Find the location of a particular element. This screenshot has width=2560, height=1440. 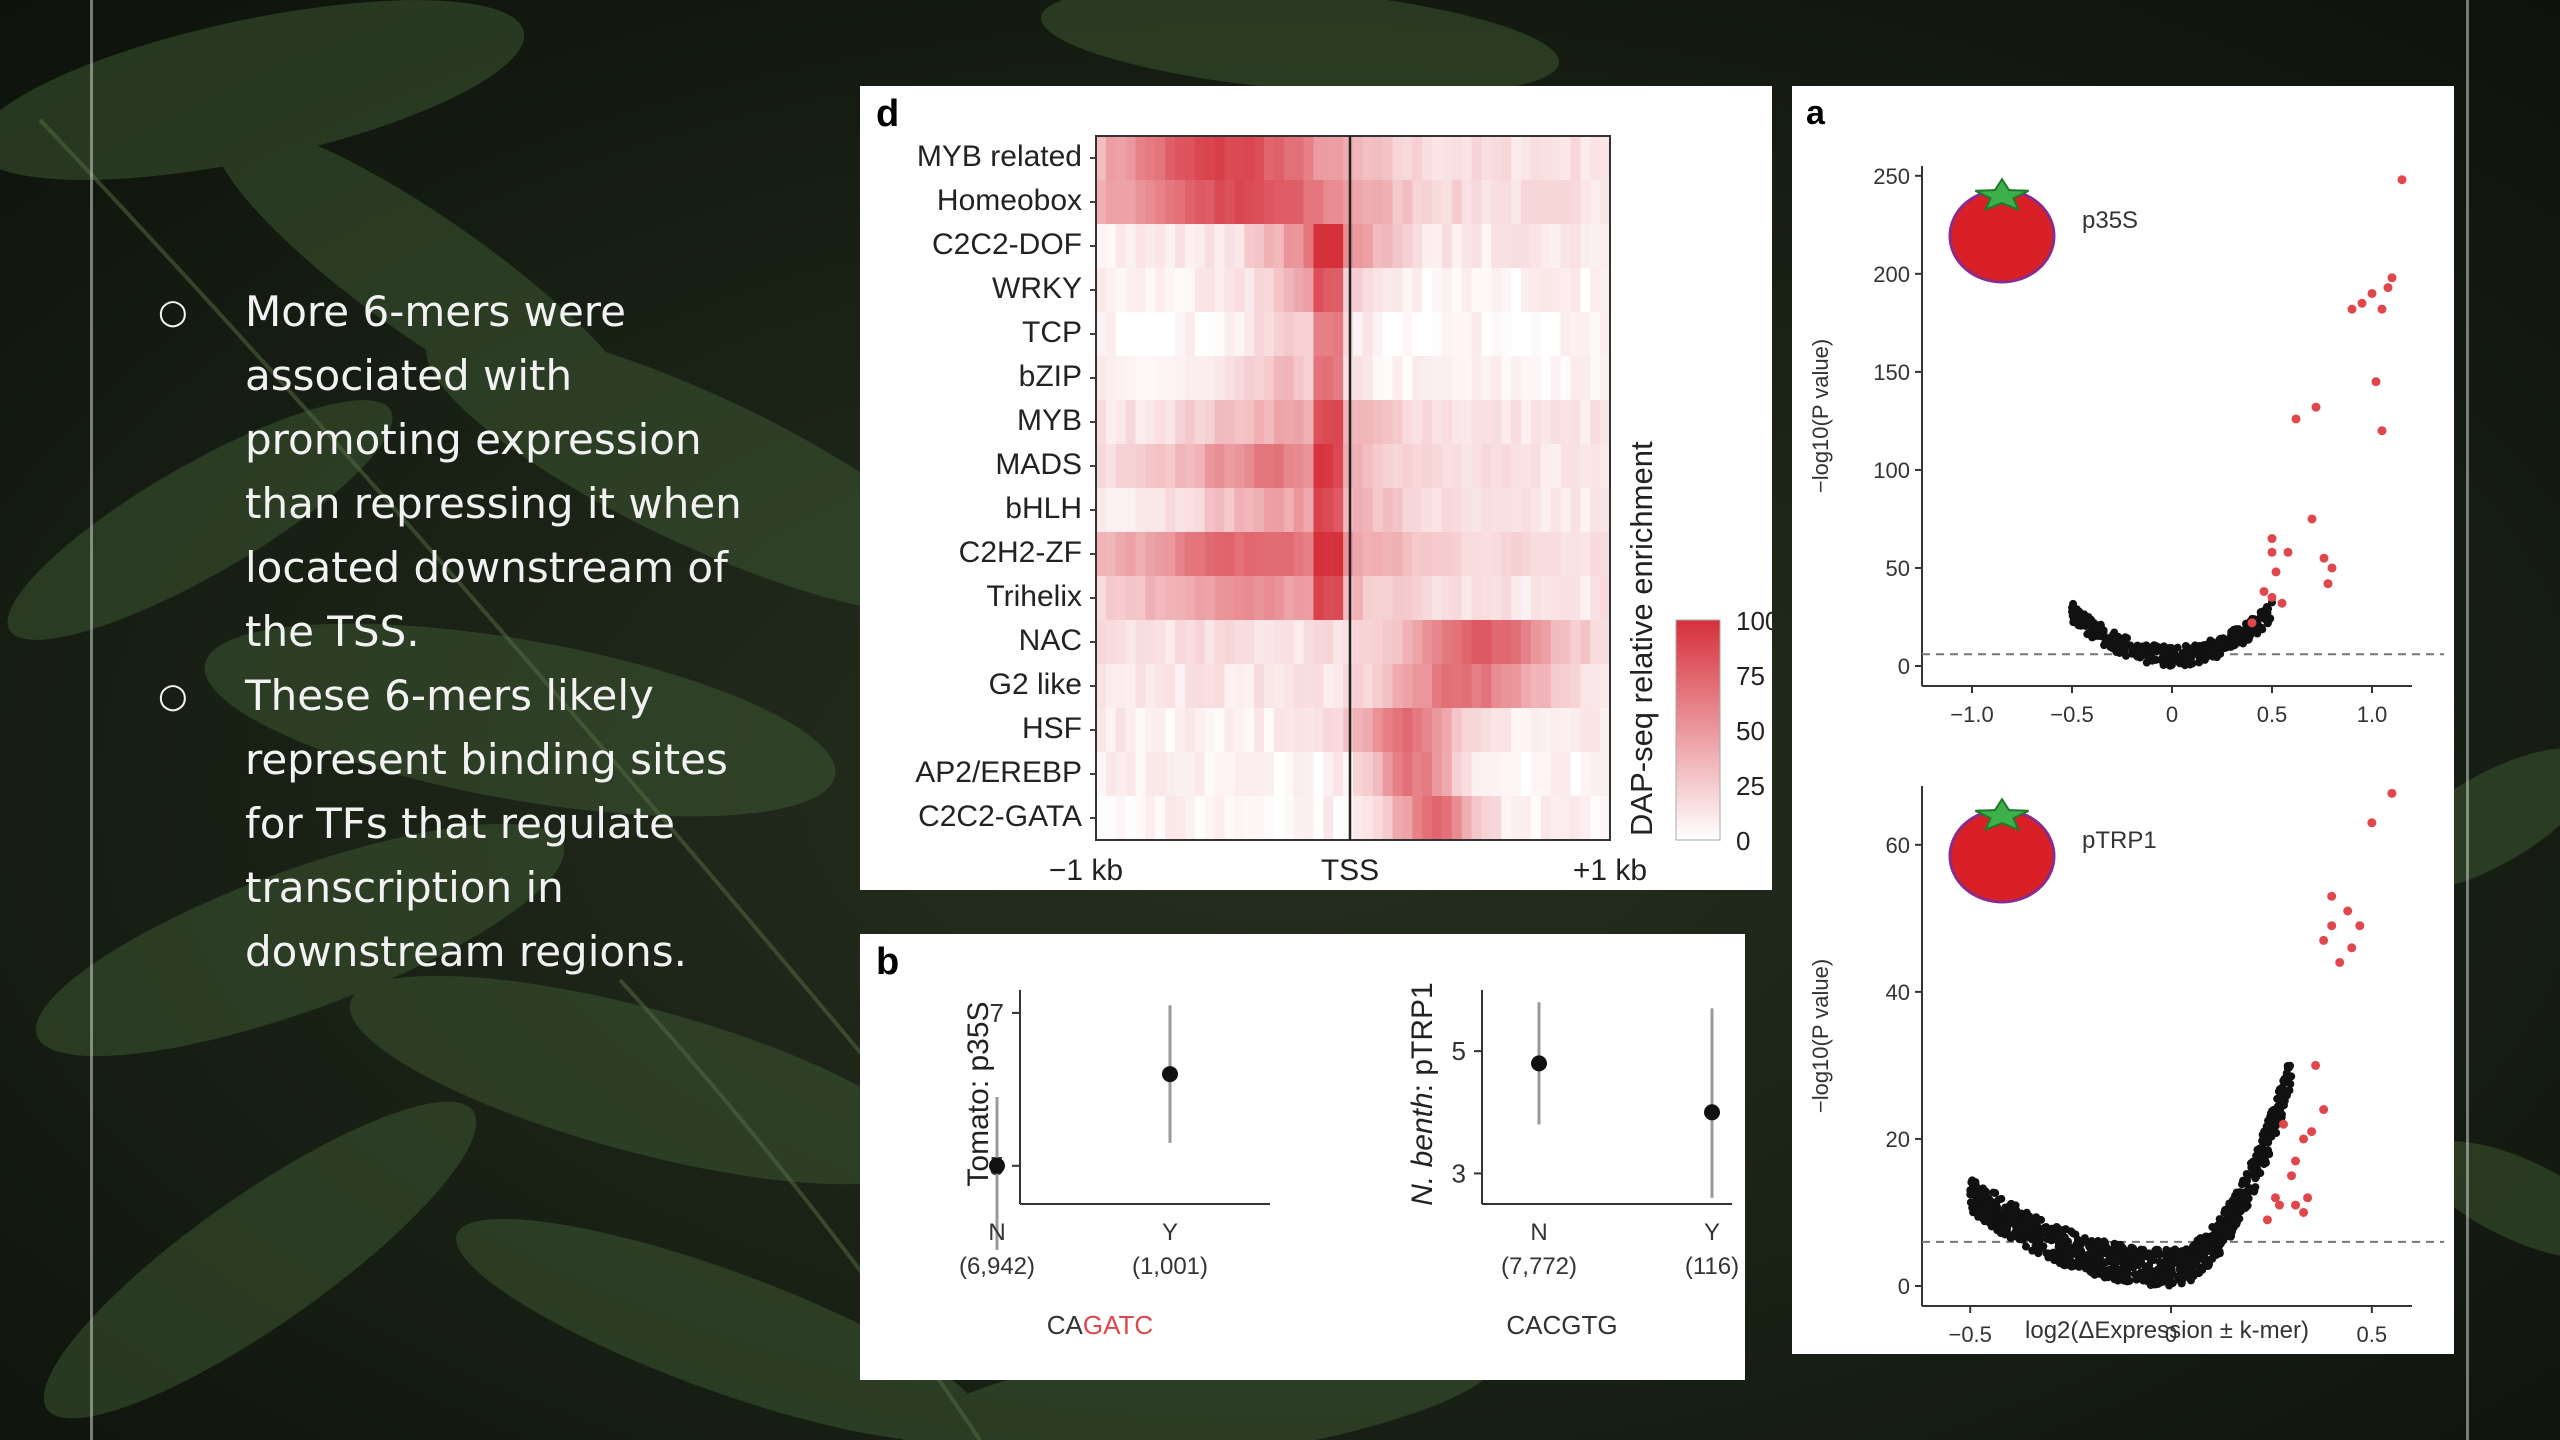

x-tick-label: +1 kb is located at coordinates (1610, 870).